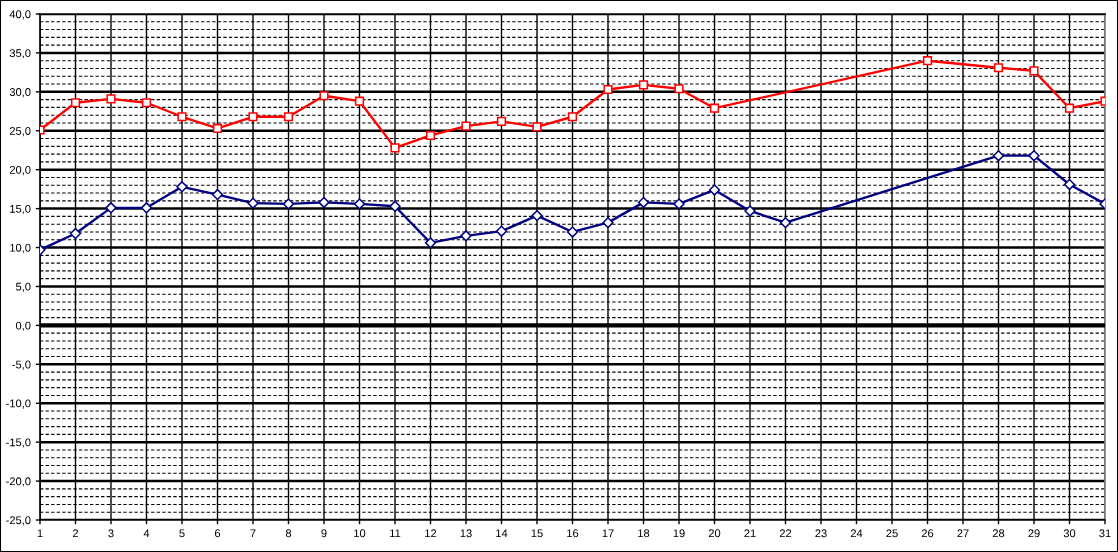 This screenshot has height=552, width=1118. What do you see at coordinates (288, 533) in the screenshot?
I see `x-tick-label: 8` at bounding box center [288, 533].